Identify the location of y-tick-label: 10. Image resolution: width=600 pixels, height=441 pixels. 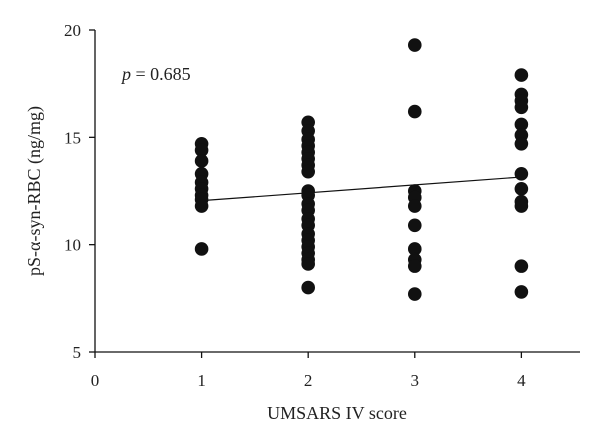
(72, 245).